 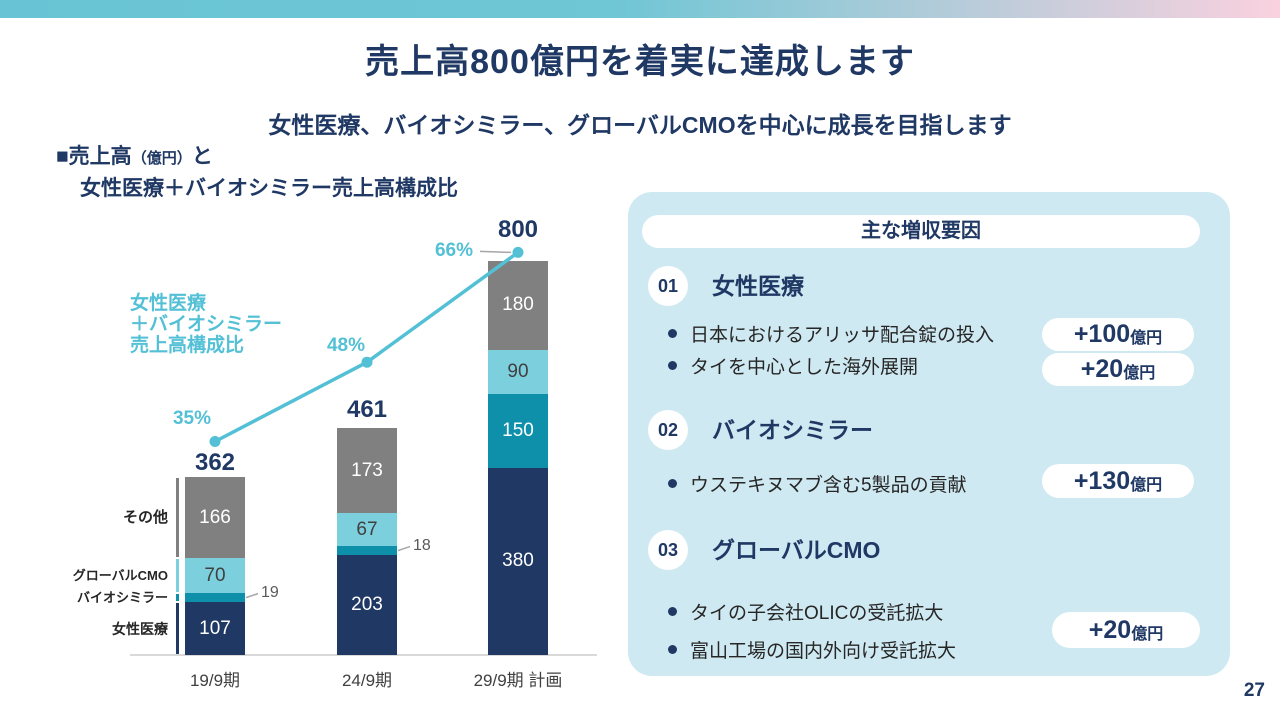 What do you see at coordinates (640, 125) in the screenshot?
I see `slide-subtitle: 女性医療、バイオシミラー、グローバルCMOを中心に成長を目指します` at bounding box center [640, 125].